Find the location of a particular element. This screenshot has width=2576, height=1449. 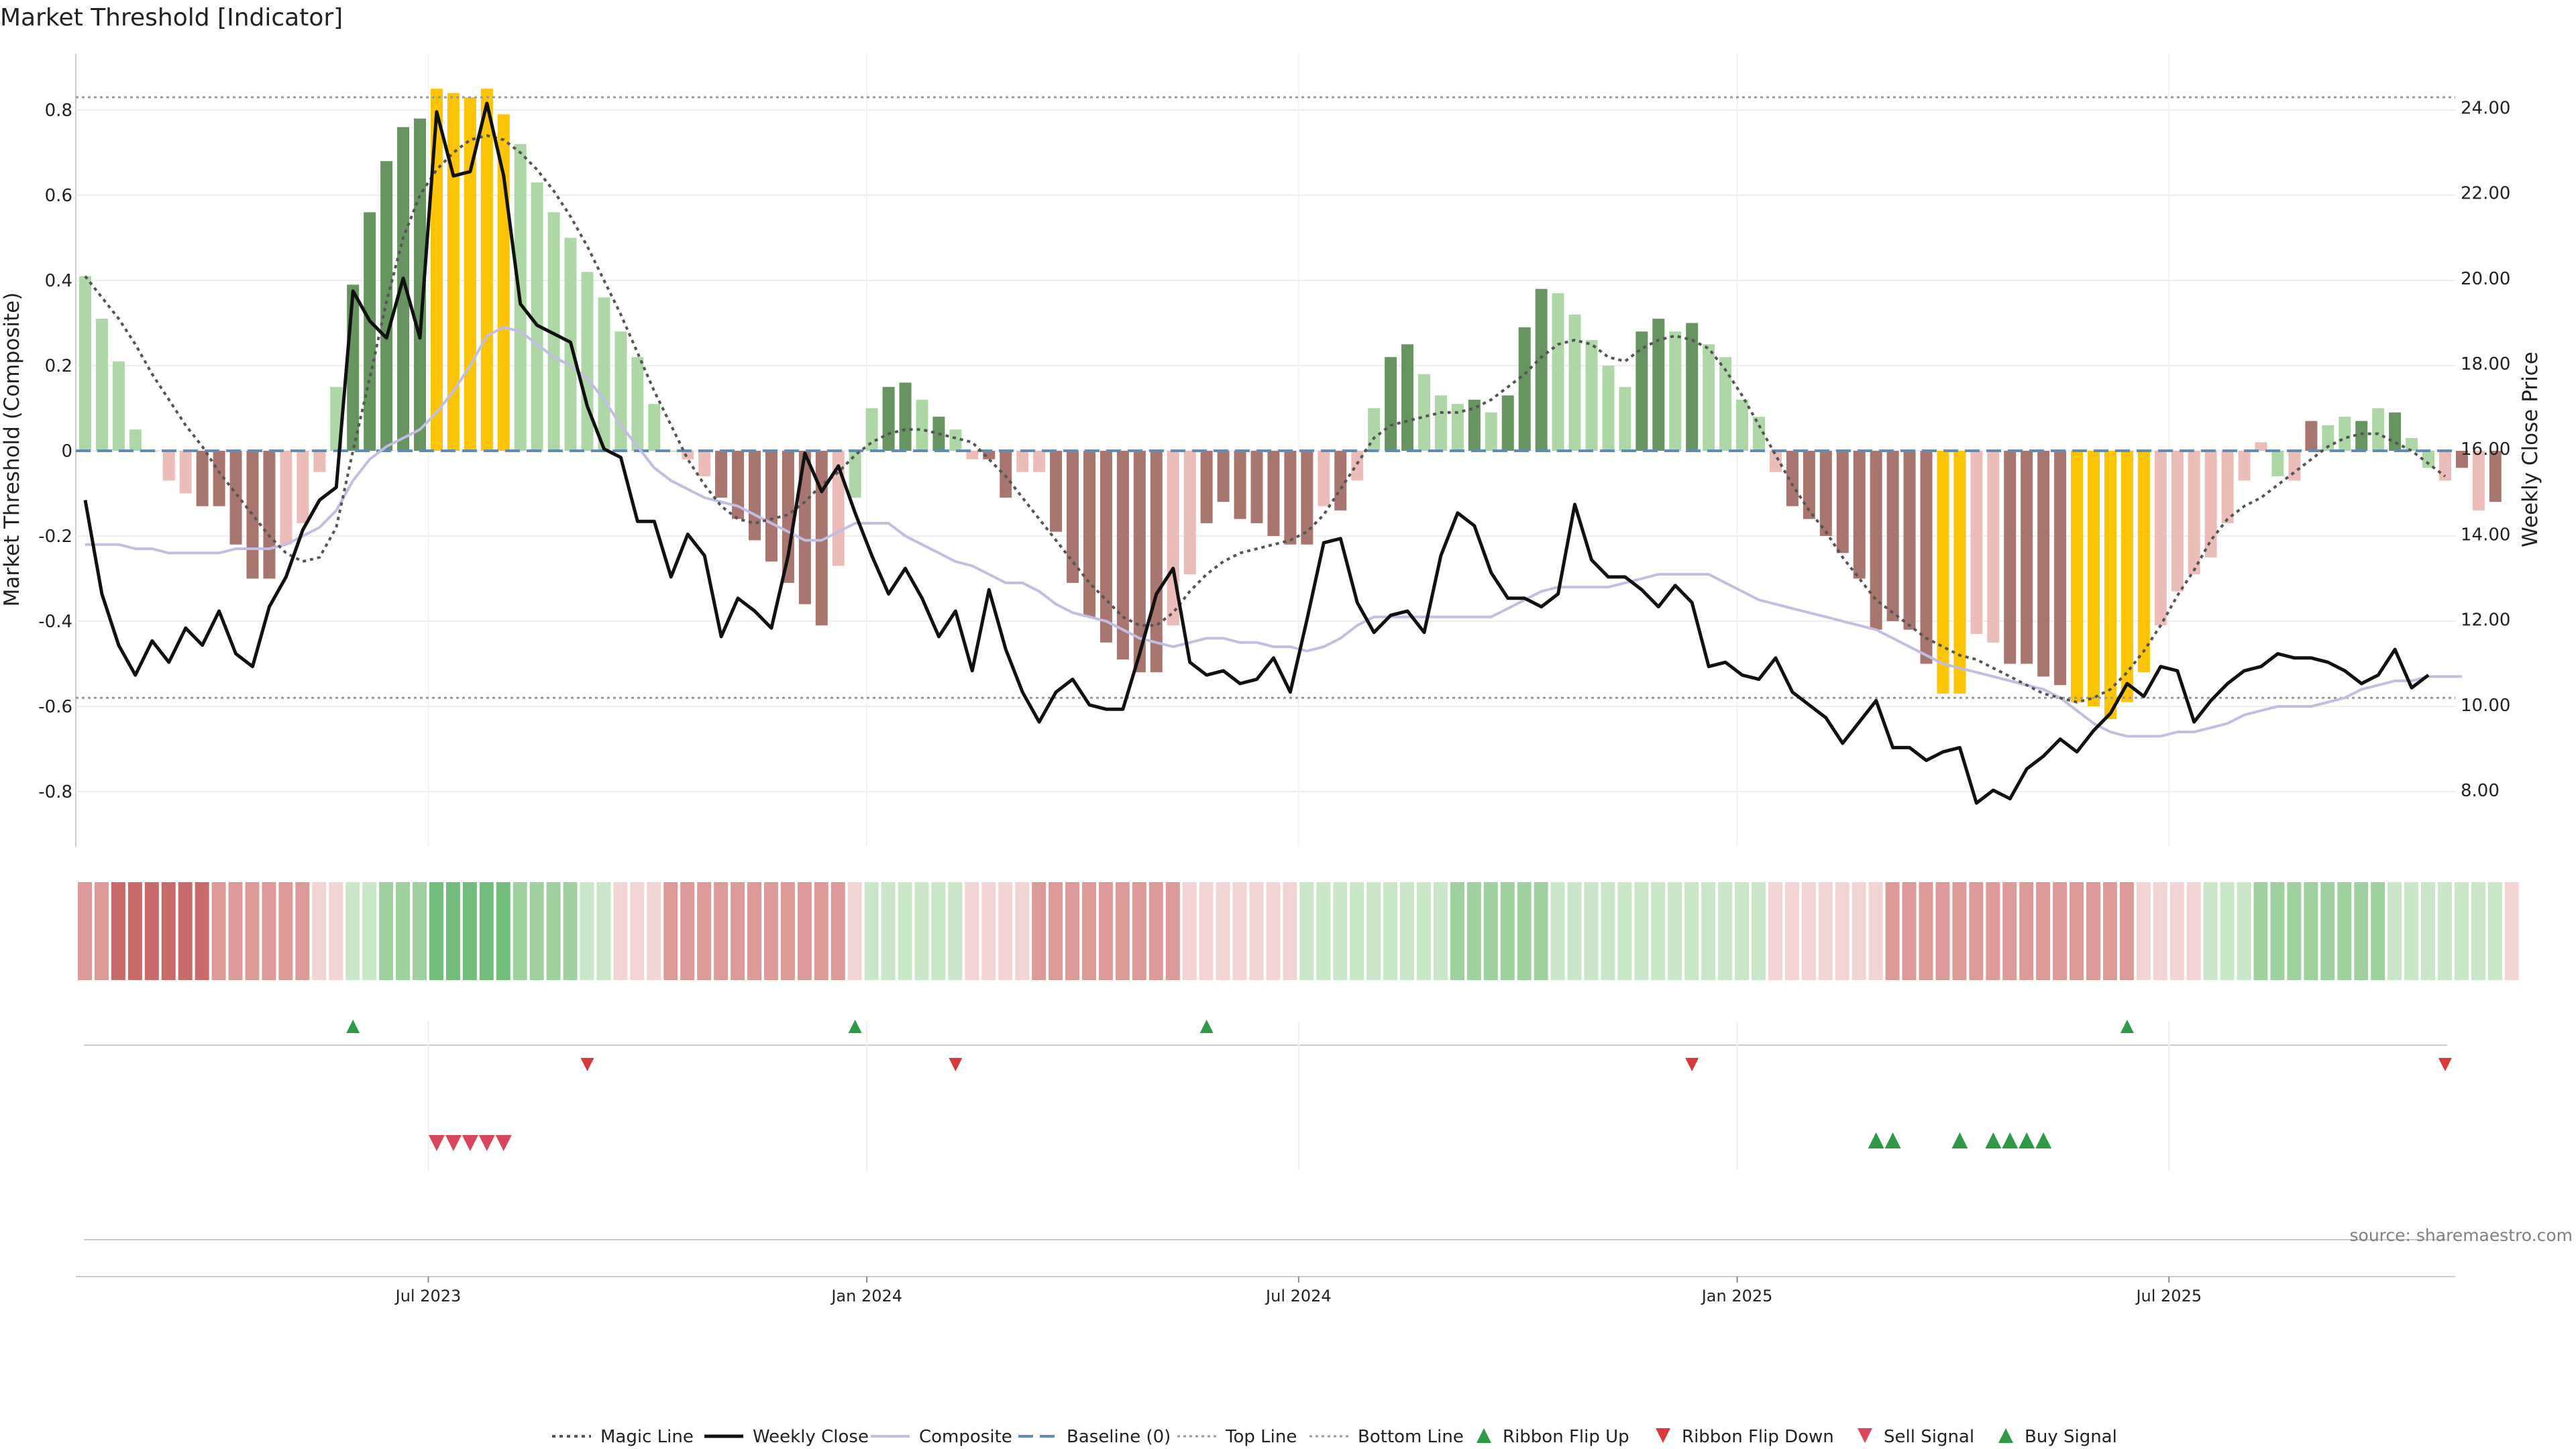

left-tick-label: -0.8 is located at coordinates (55, 792).